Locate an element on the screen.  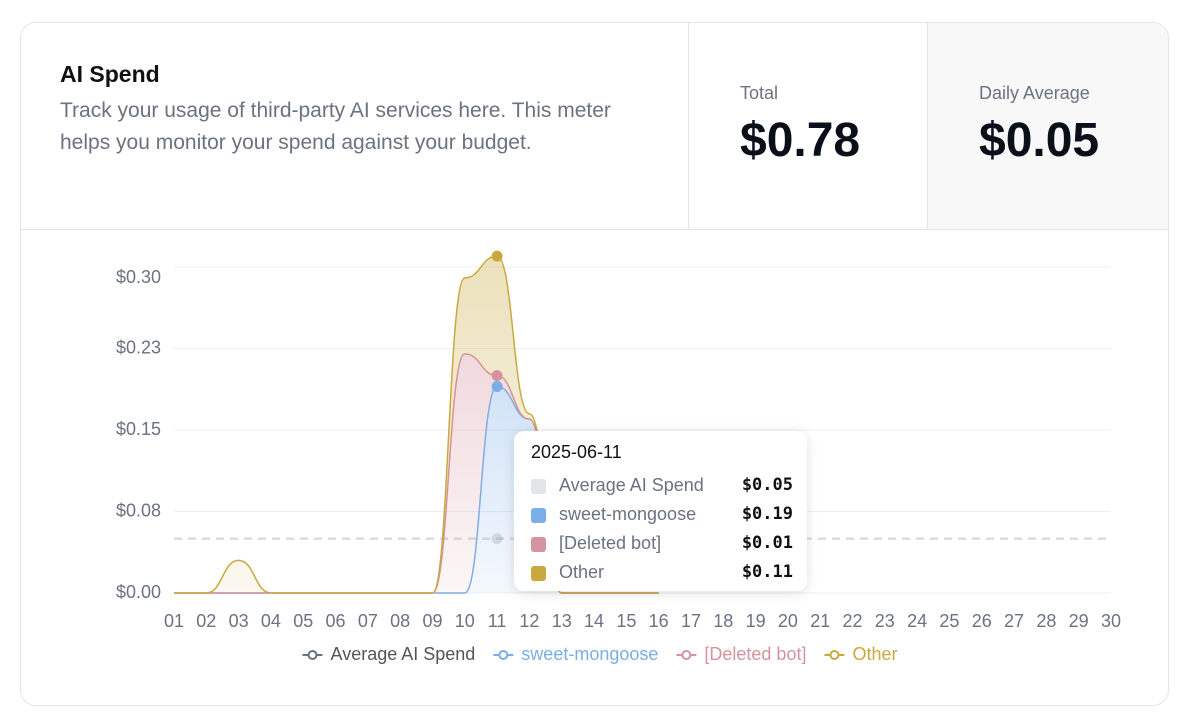
title: AI Spend is located at coordinates (110, 74).